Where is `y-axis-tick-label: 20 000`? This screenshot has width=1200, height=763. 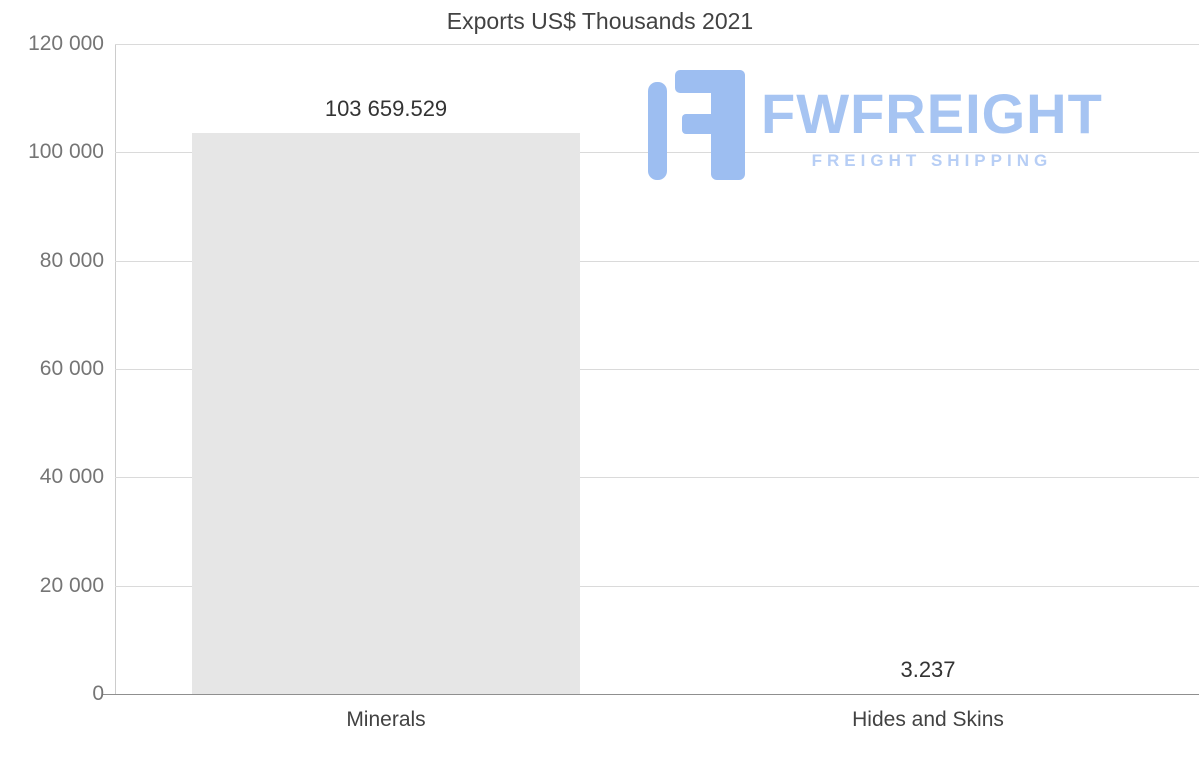
y-axis-tick-label: 20 000 is located at coordinates (71, 585).